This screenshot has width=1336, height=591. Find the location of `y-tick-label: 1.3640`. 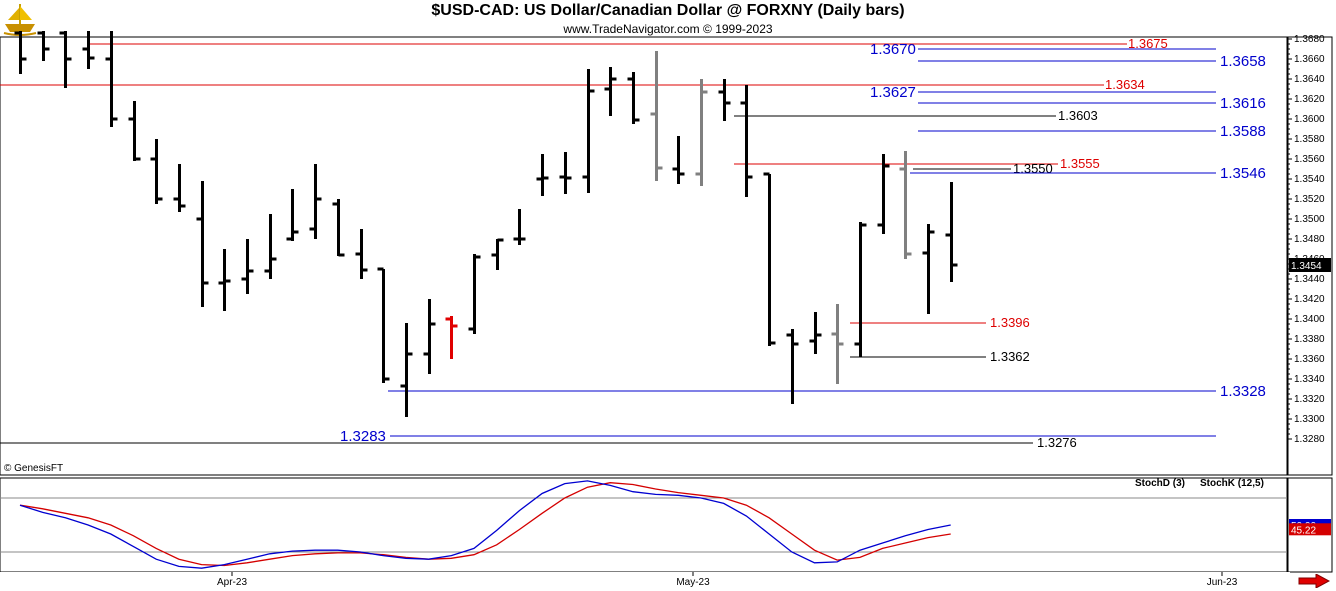

y-tick-label: 1.3640 is located at coordinates (1309, 79).